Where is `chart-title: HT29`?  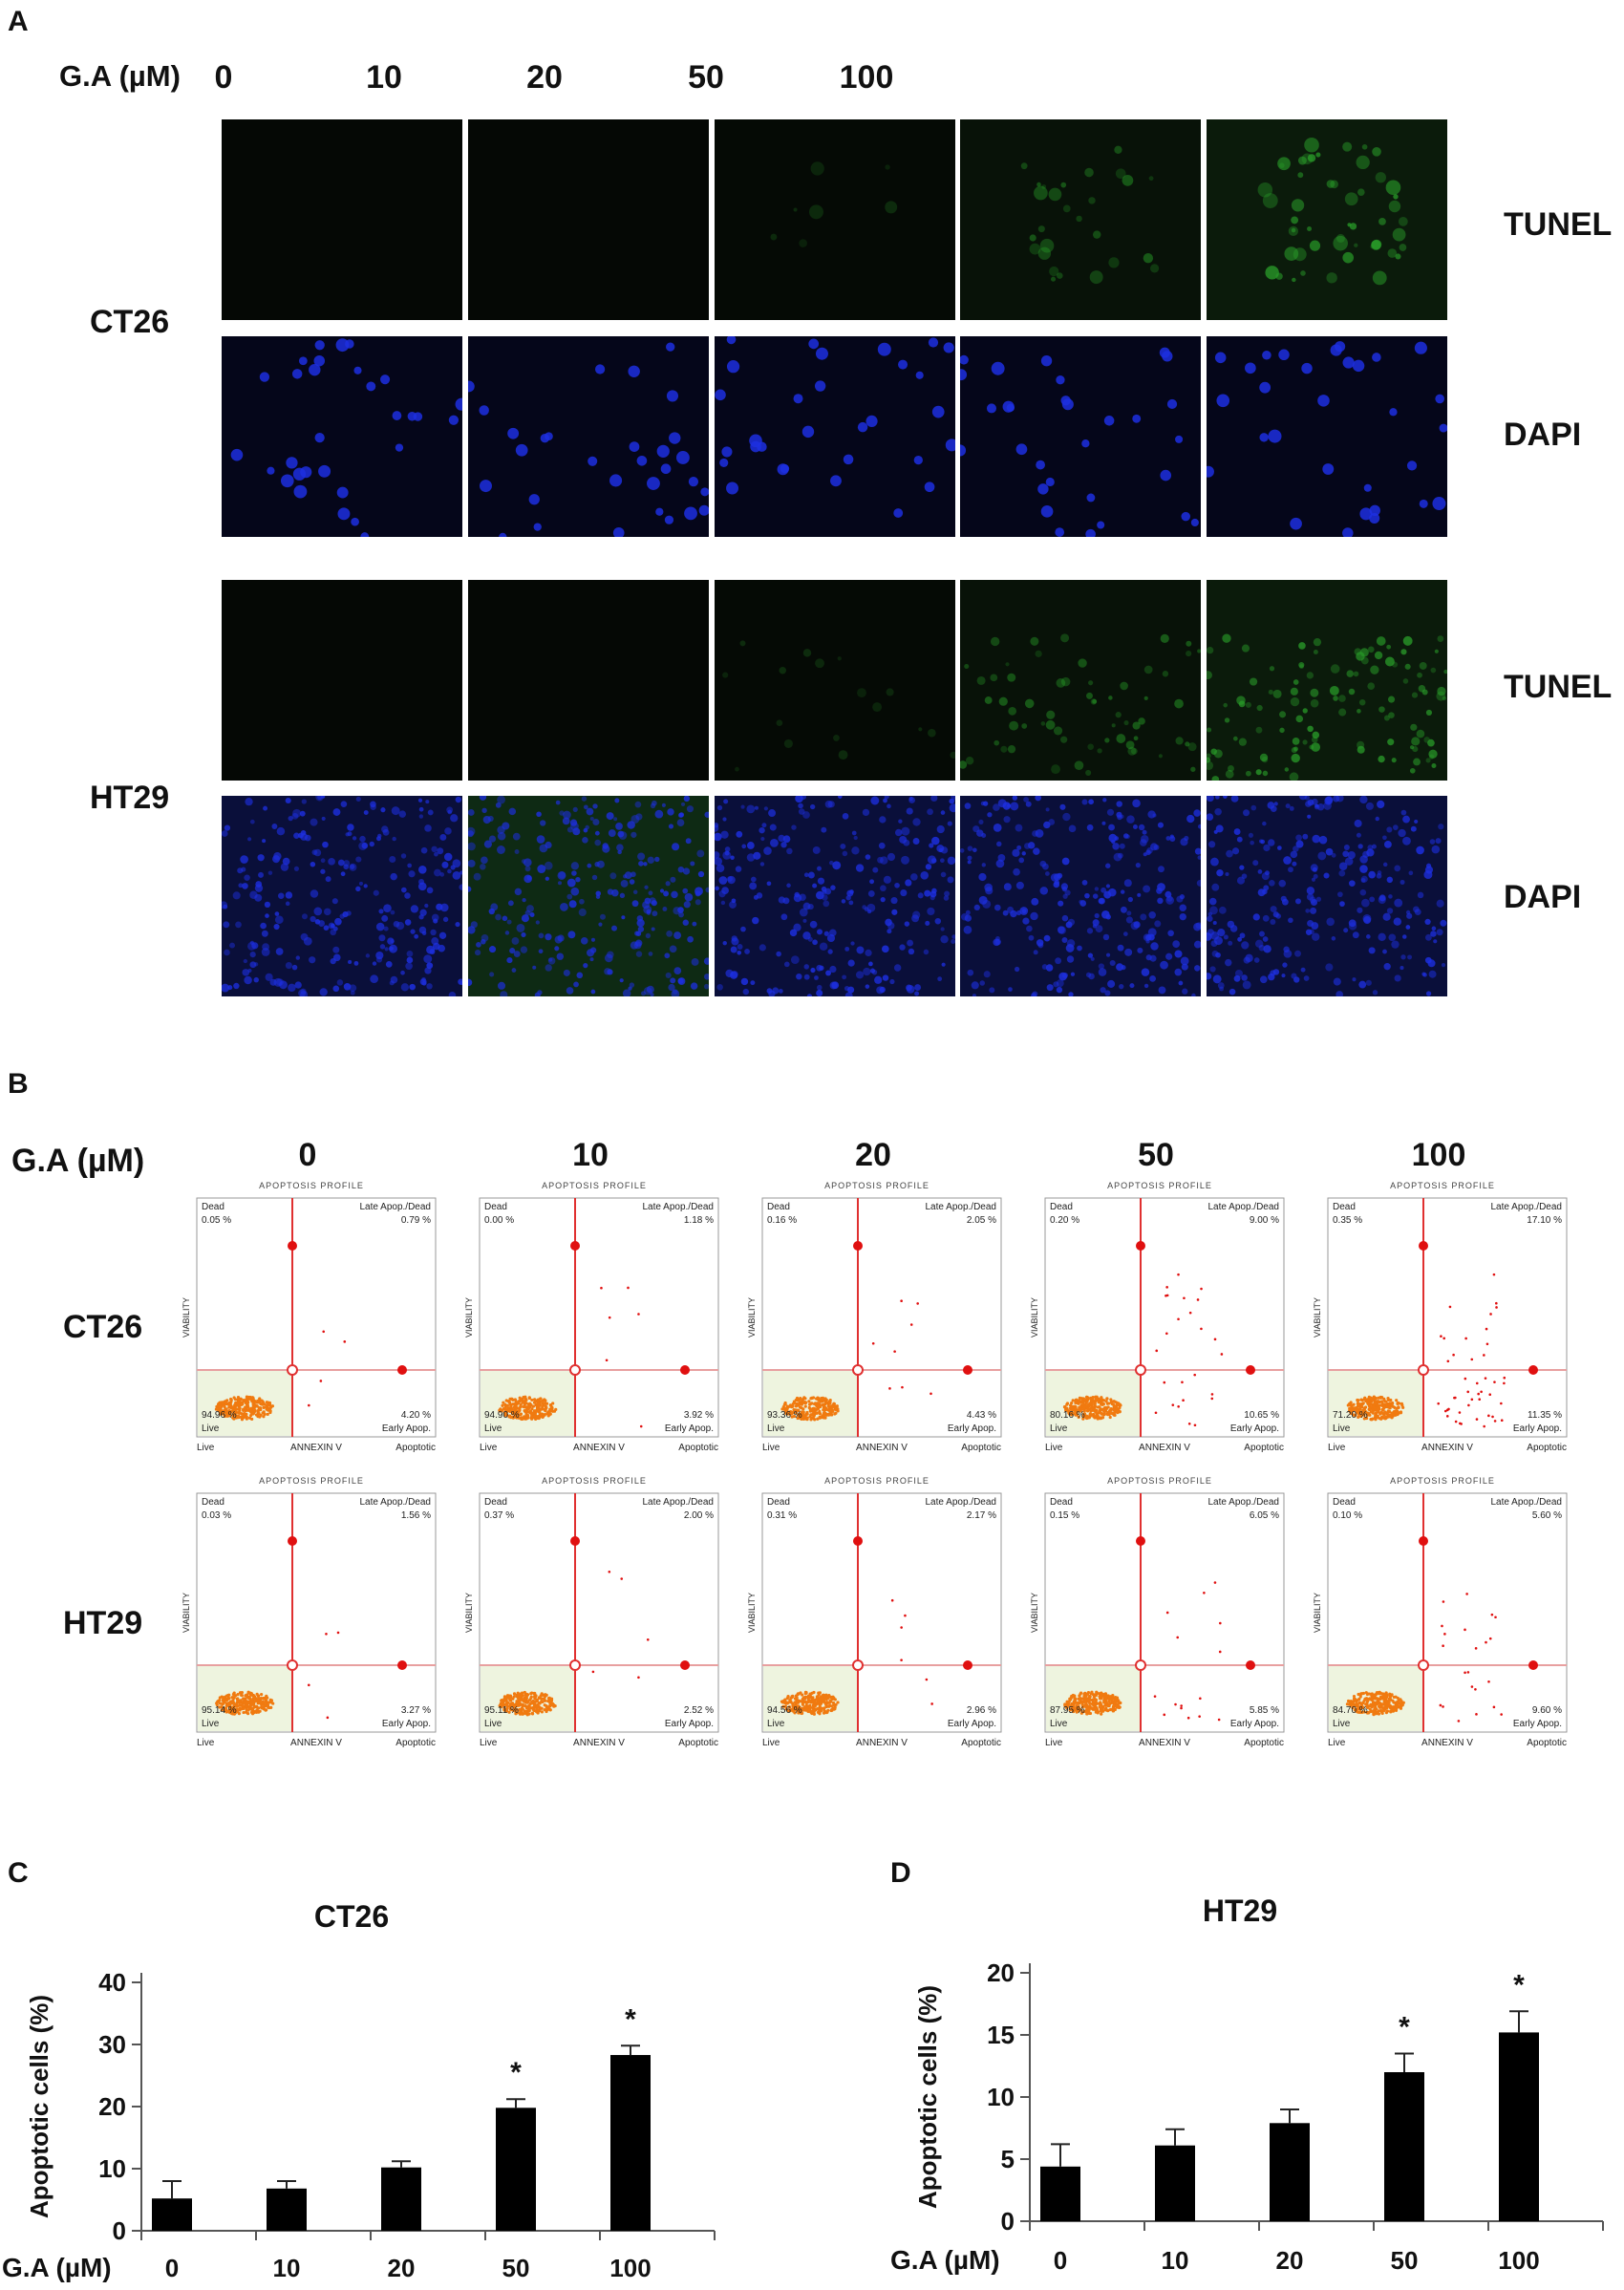 chart-title: HT29 is located at coordinates (1240, 1911).